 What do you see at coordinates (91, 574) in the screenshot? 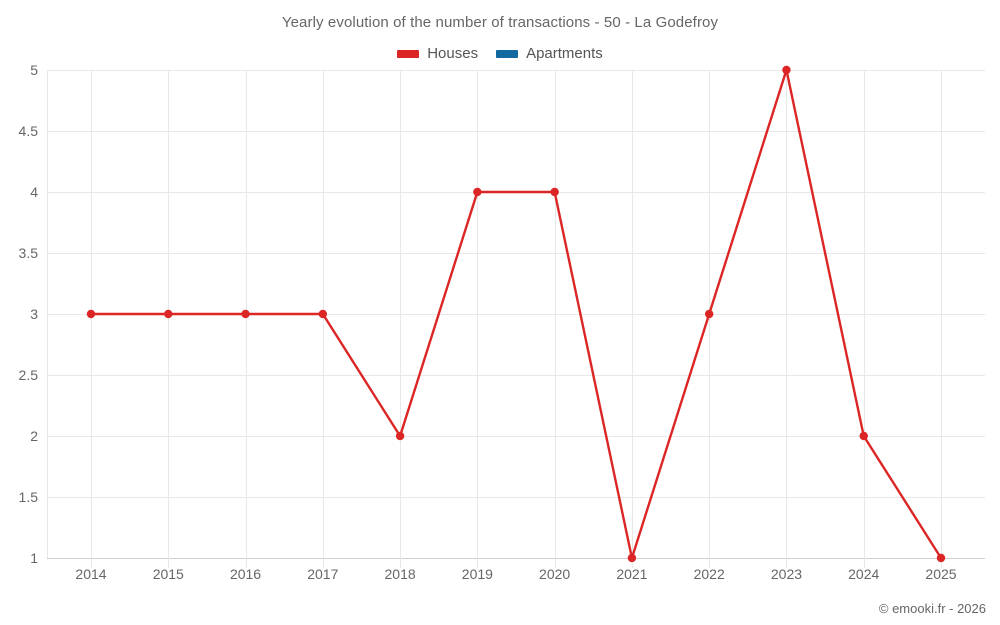
I see `x-tick-label: 2014` at bounding box center [91, 574].